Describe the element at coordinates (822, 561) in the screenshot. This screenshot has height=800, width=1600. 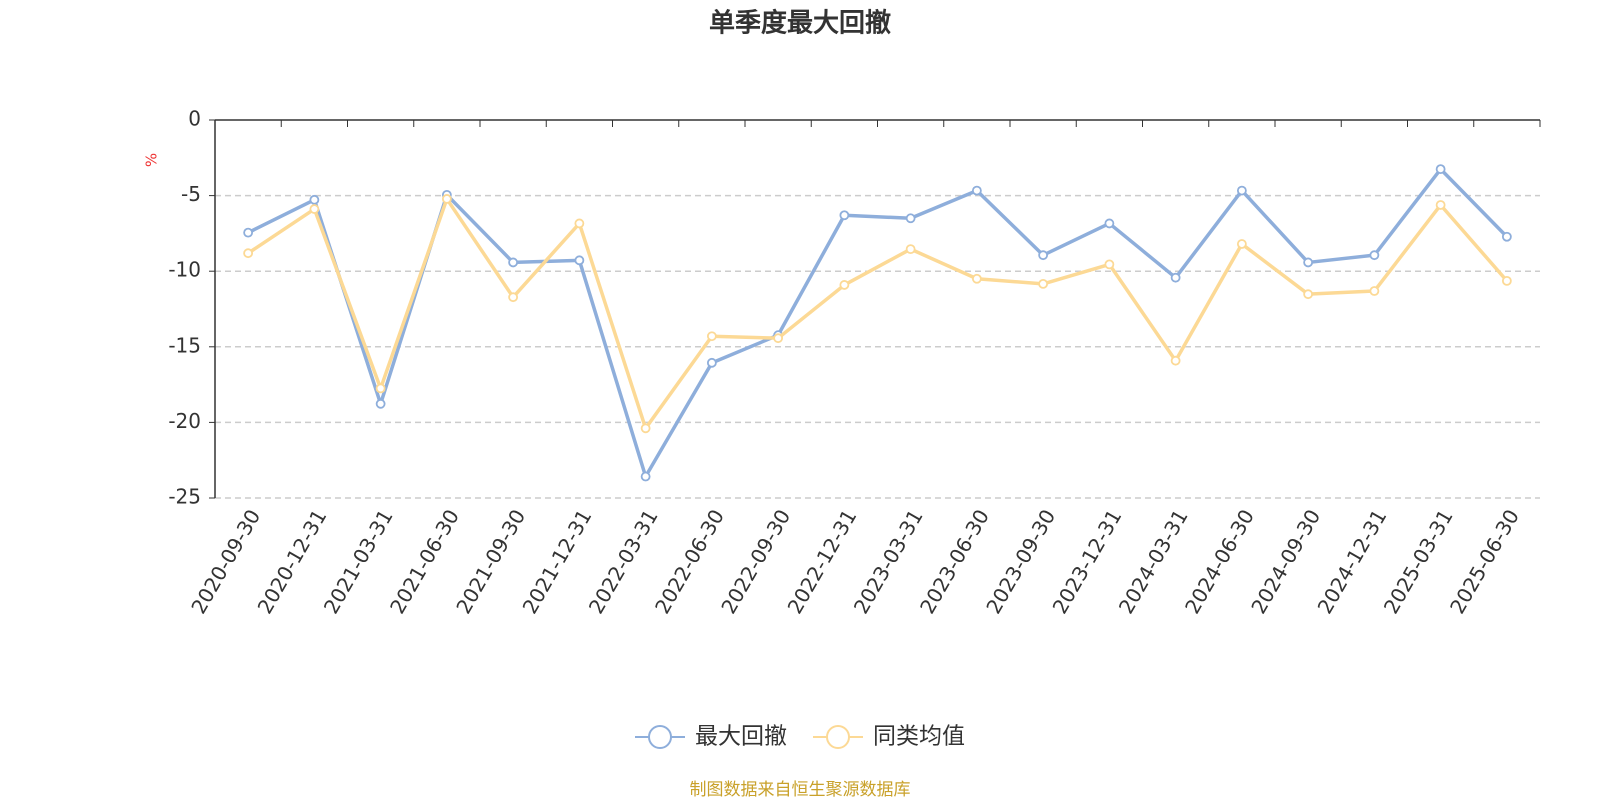
I see `x-tick-label: 2022-12-31` at that location.